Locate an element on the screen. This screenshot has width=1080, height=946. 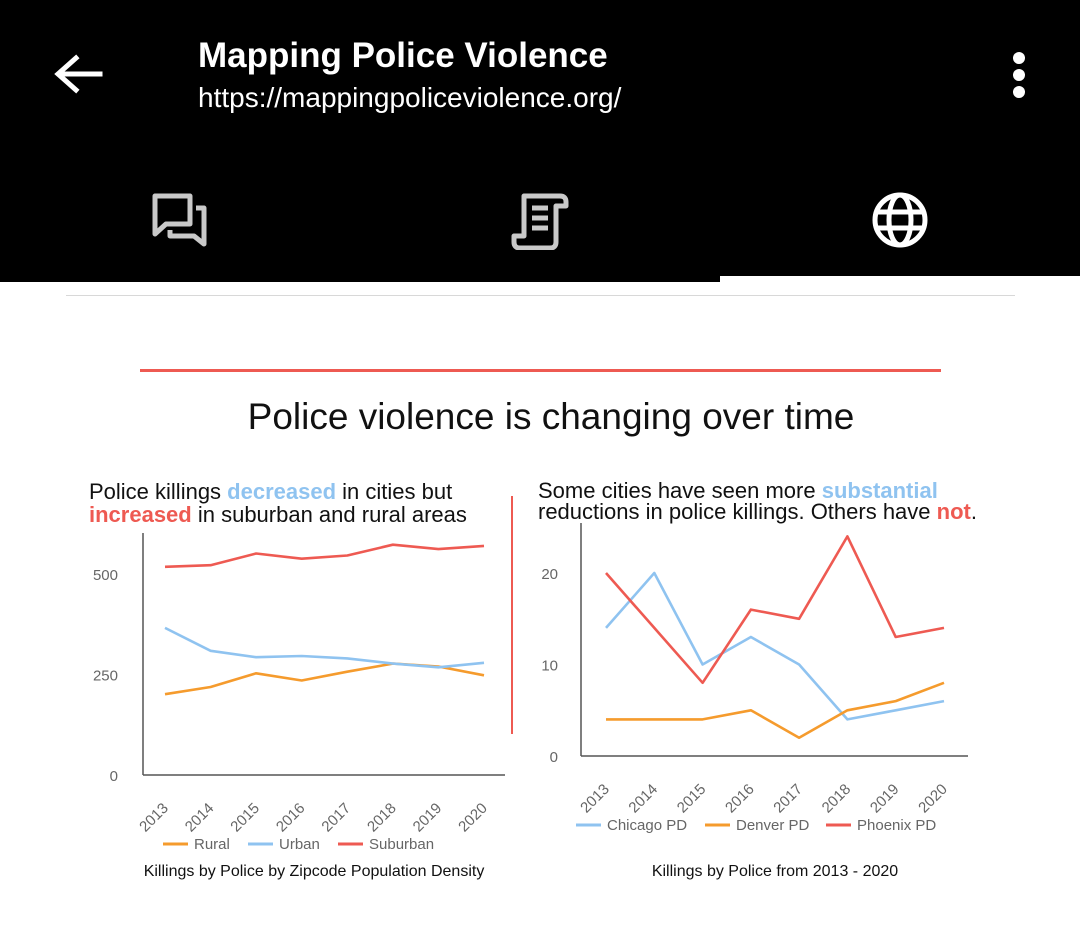
back-button is located at coordinates (78, 74).